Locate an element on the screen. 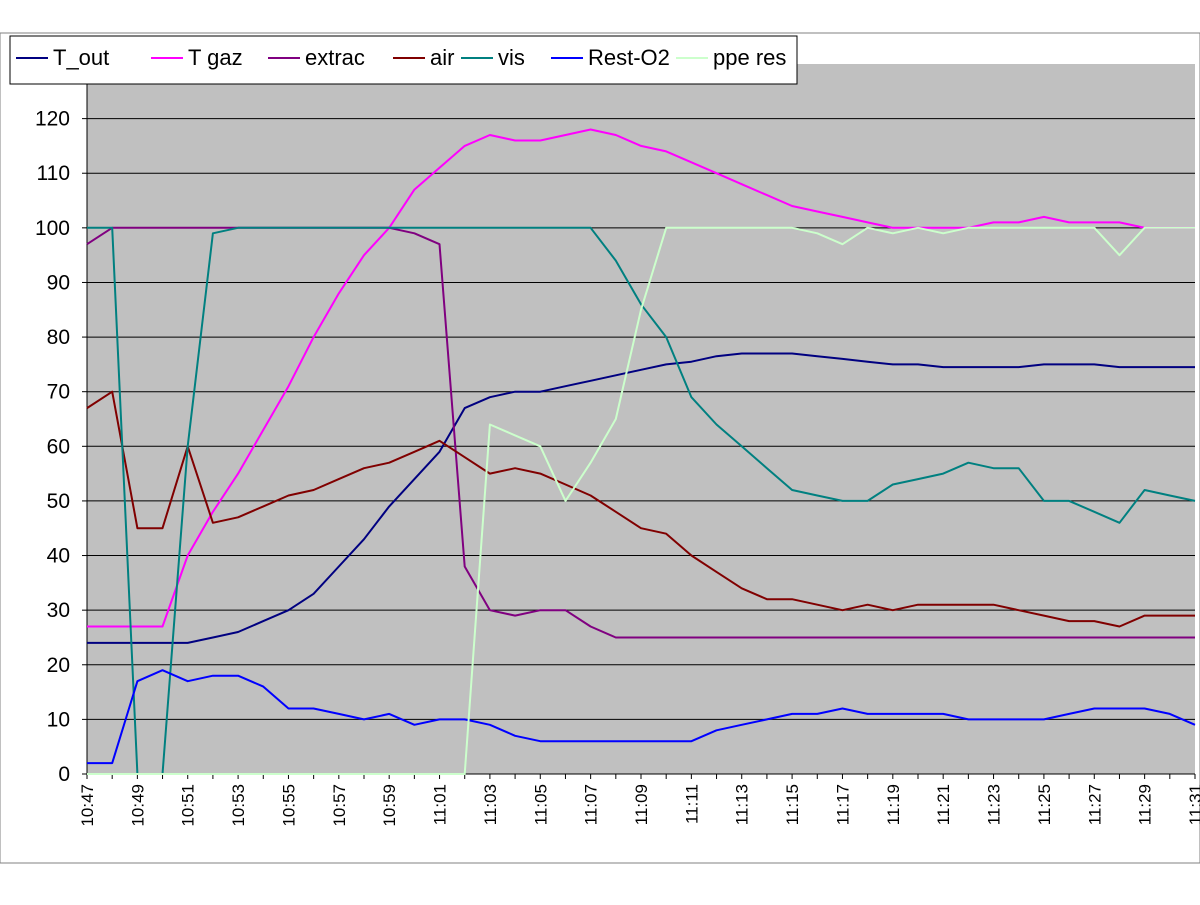 The width and height of the screenshot is (1200, 905). y-tick-label: 80 is located at coordinates (58, 337).